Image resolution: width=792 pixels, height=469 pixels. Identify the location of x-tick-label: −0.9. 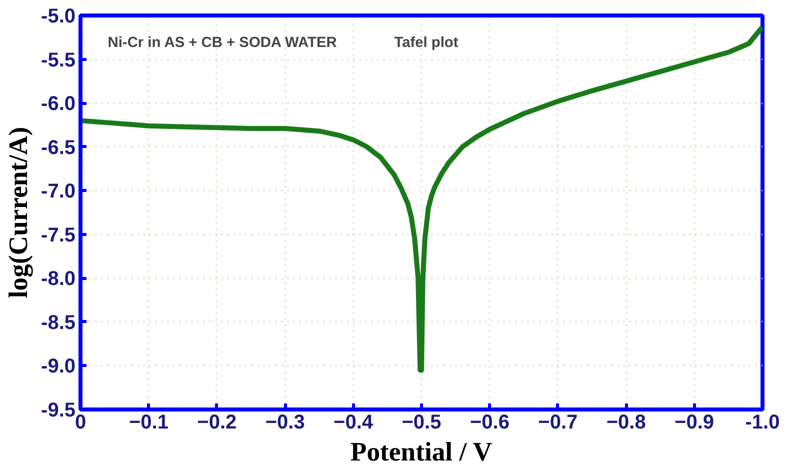
(694, 423).